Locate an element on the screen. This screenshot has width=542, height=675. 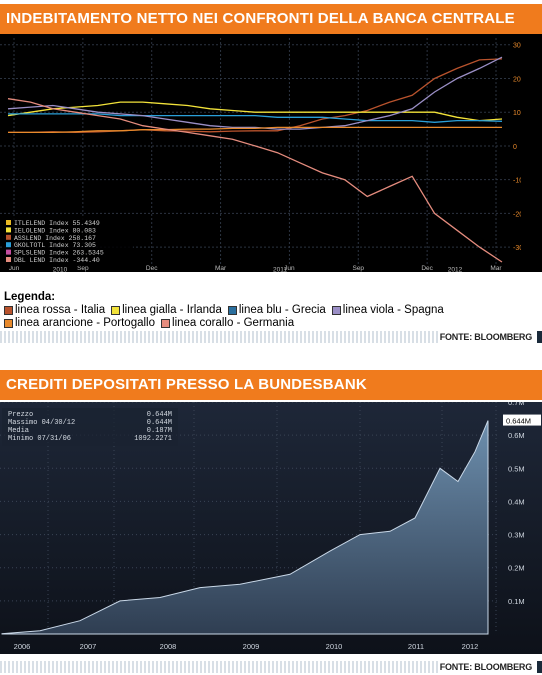
x-year-label: 2011 is located at coordinates (280, 270).